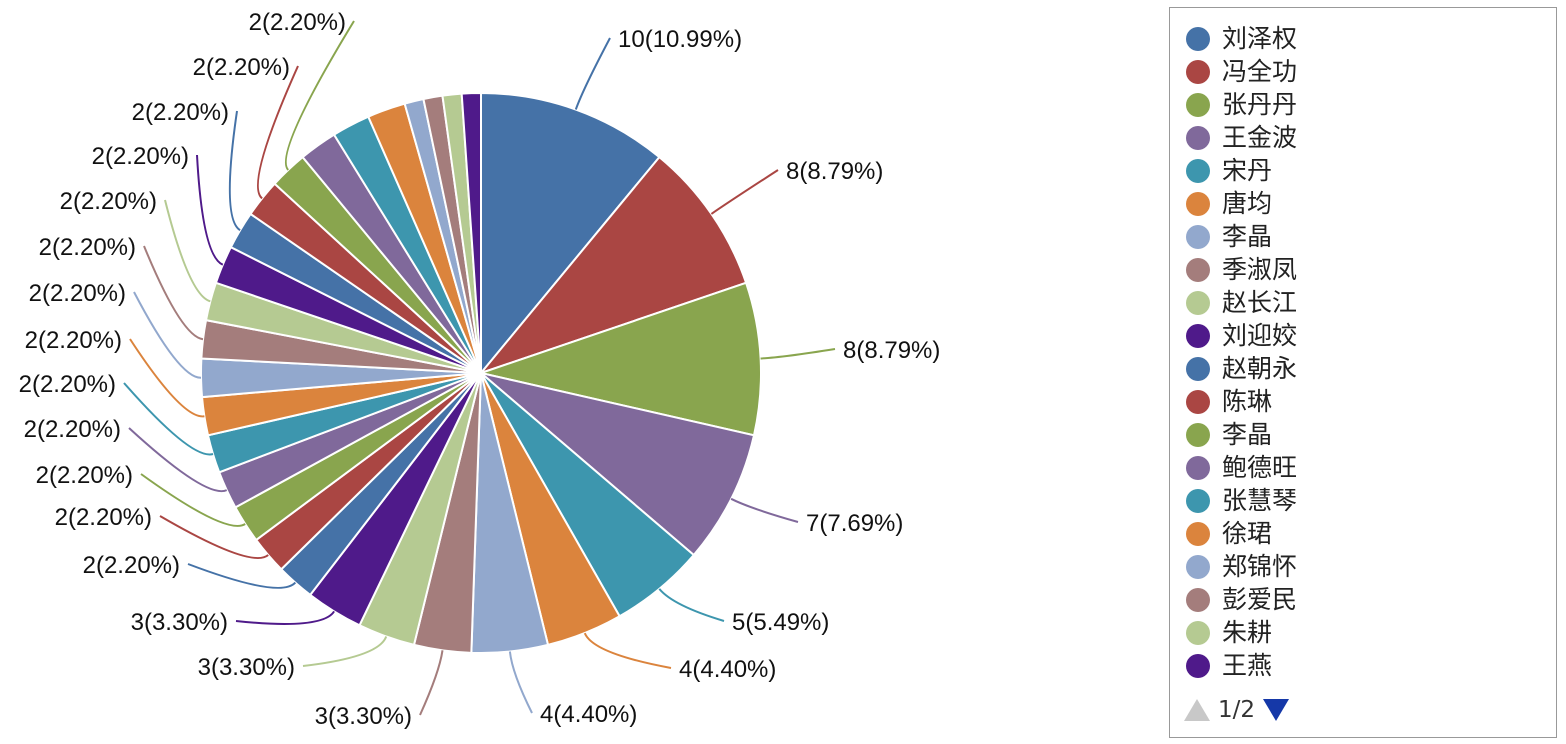 The width and height of the screenshot is (1566, 744). I want to click on data-label: 8(8.79%), so click(834, 171).